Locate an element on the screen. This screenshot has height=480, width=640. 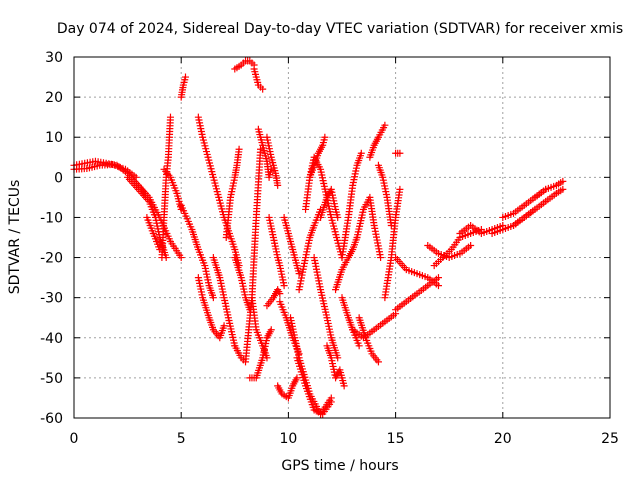
series-arc32 is located at coordinates (326, 308).